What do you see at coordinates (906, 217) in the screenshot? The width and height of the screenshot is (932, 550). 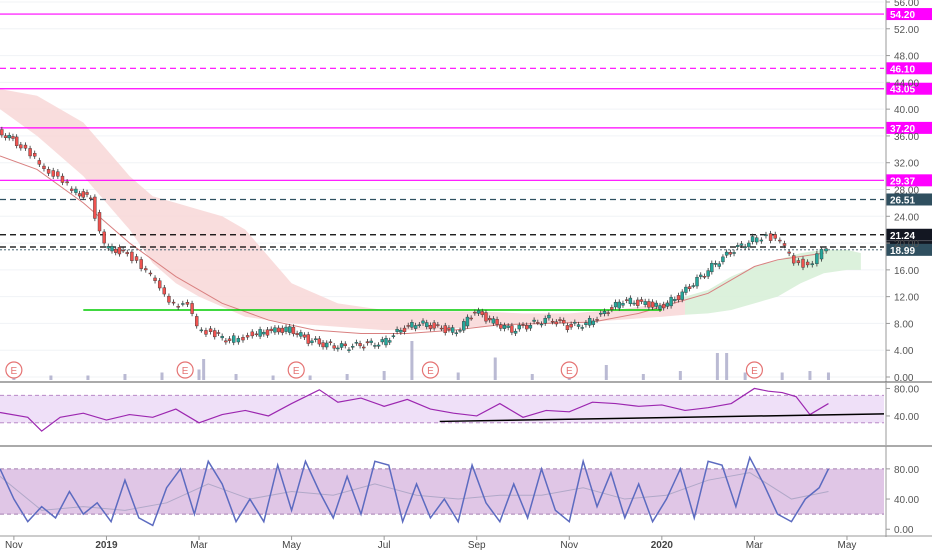 I see `price-tick-label: 24.00` at bounding box center [906, 217].